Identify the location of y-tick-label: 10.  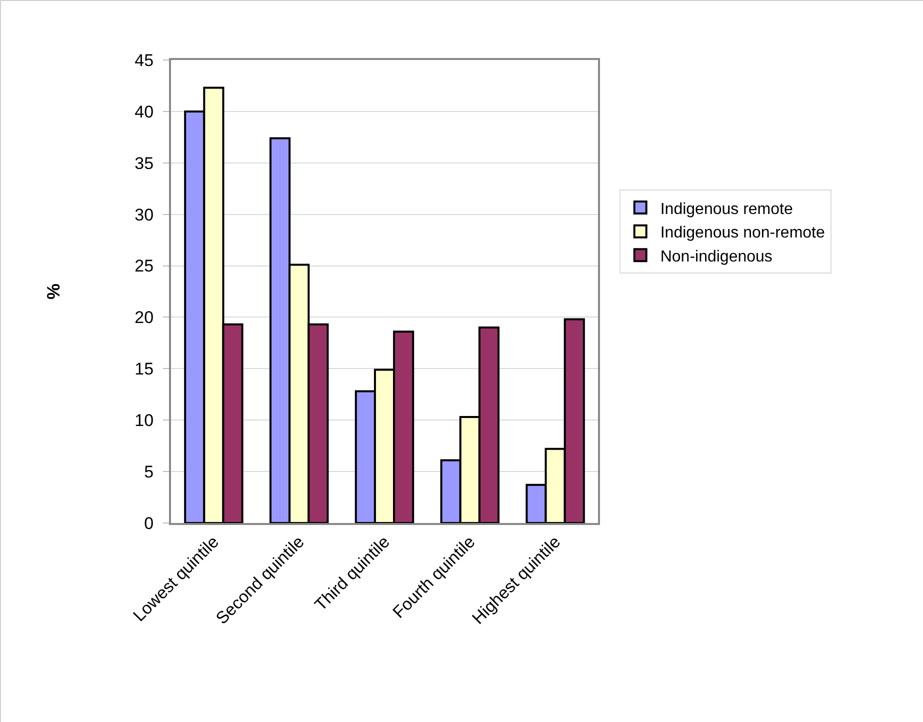
(144, 420).